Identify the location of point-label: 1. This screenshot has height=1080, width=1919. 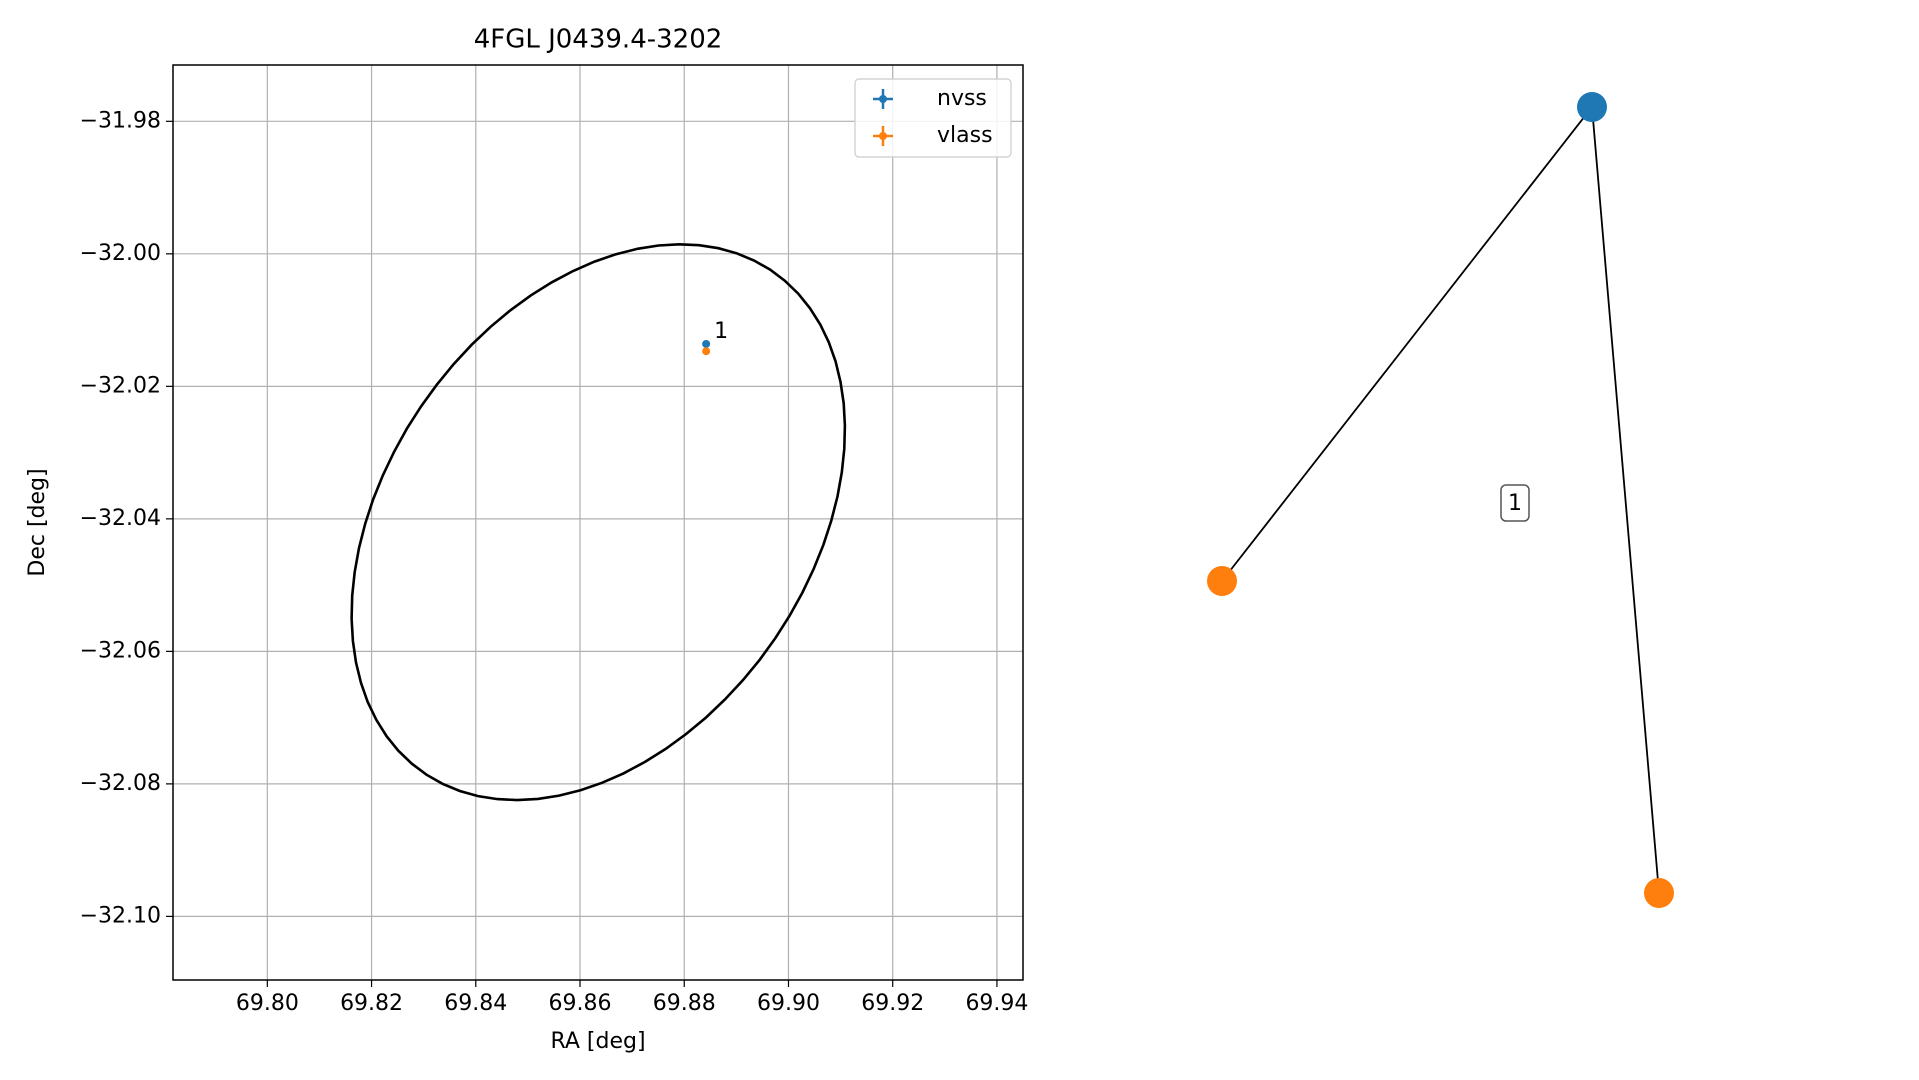
(721, 331).